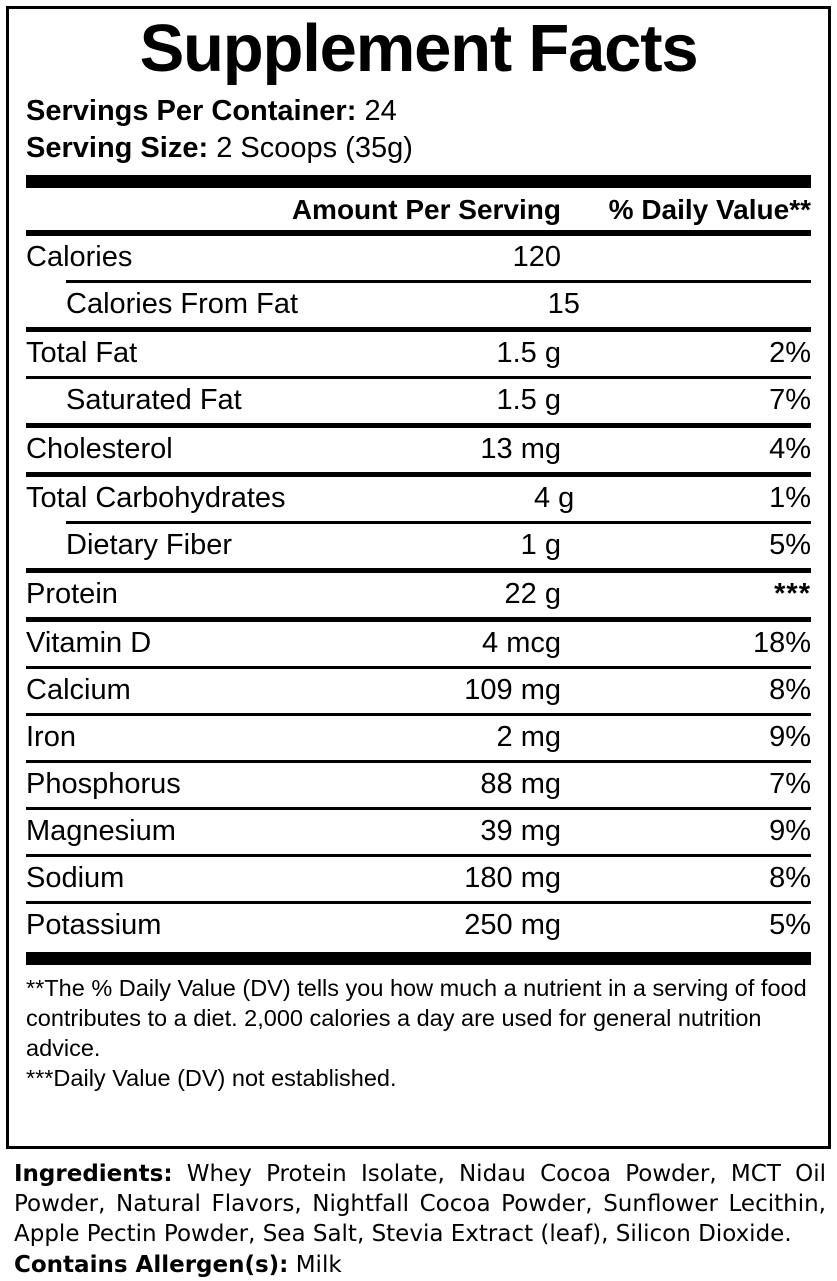  Describe the element at coordinates (418, 691) in the screenshot. I see `nutrient-row: Calcium 109 mg 8%` at that location.